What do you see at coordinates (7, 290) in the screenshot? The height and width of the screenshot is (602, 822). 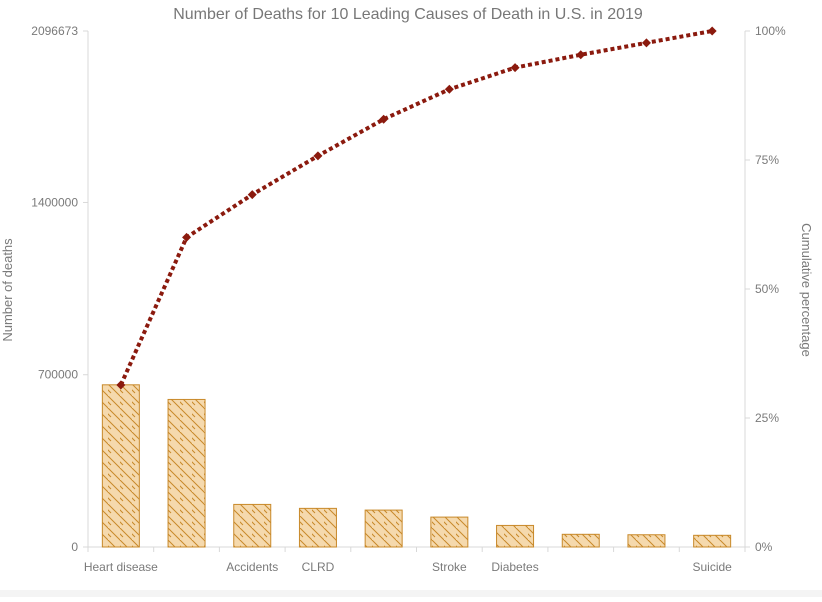 I see `y-axis-label: Number of deaths` at bounding box center [7, 290].